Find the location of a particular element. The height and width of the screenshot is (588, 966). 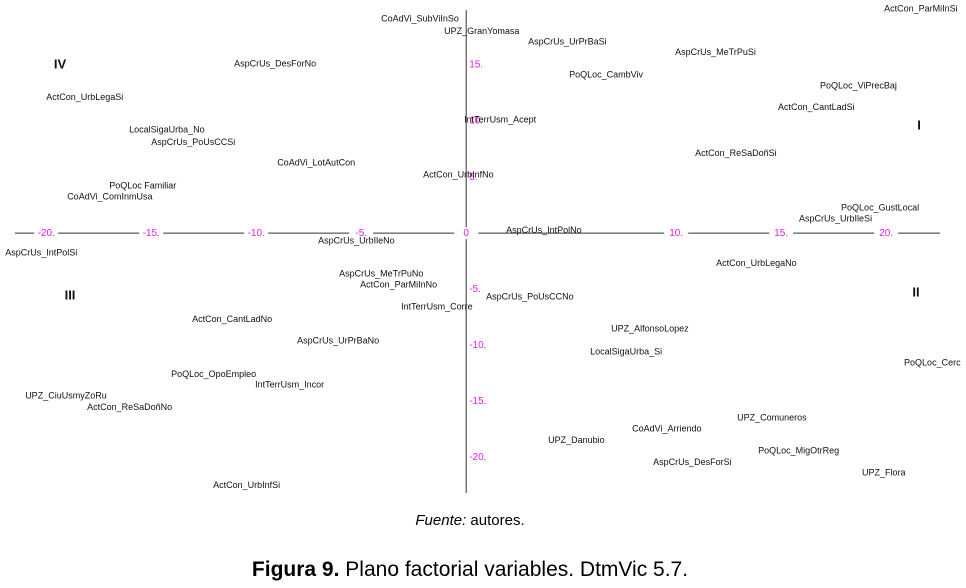

x-tick-label: 10. is located at coordinates (676, 233).